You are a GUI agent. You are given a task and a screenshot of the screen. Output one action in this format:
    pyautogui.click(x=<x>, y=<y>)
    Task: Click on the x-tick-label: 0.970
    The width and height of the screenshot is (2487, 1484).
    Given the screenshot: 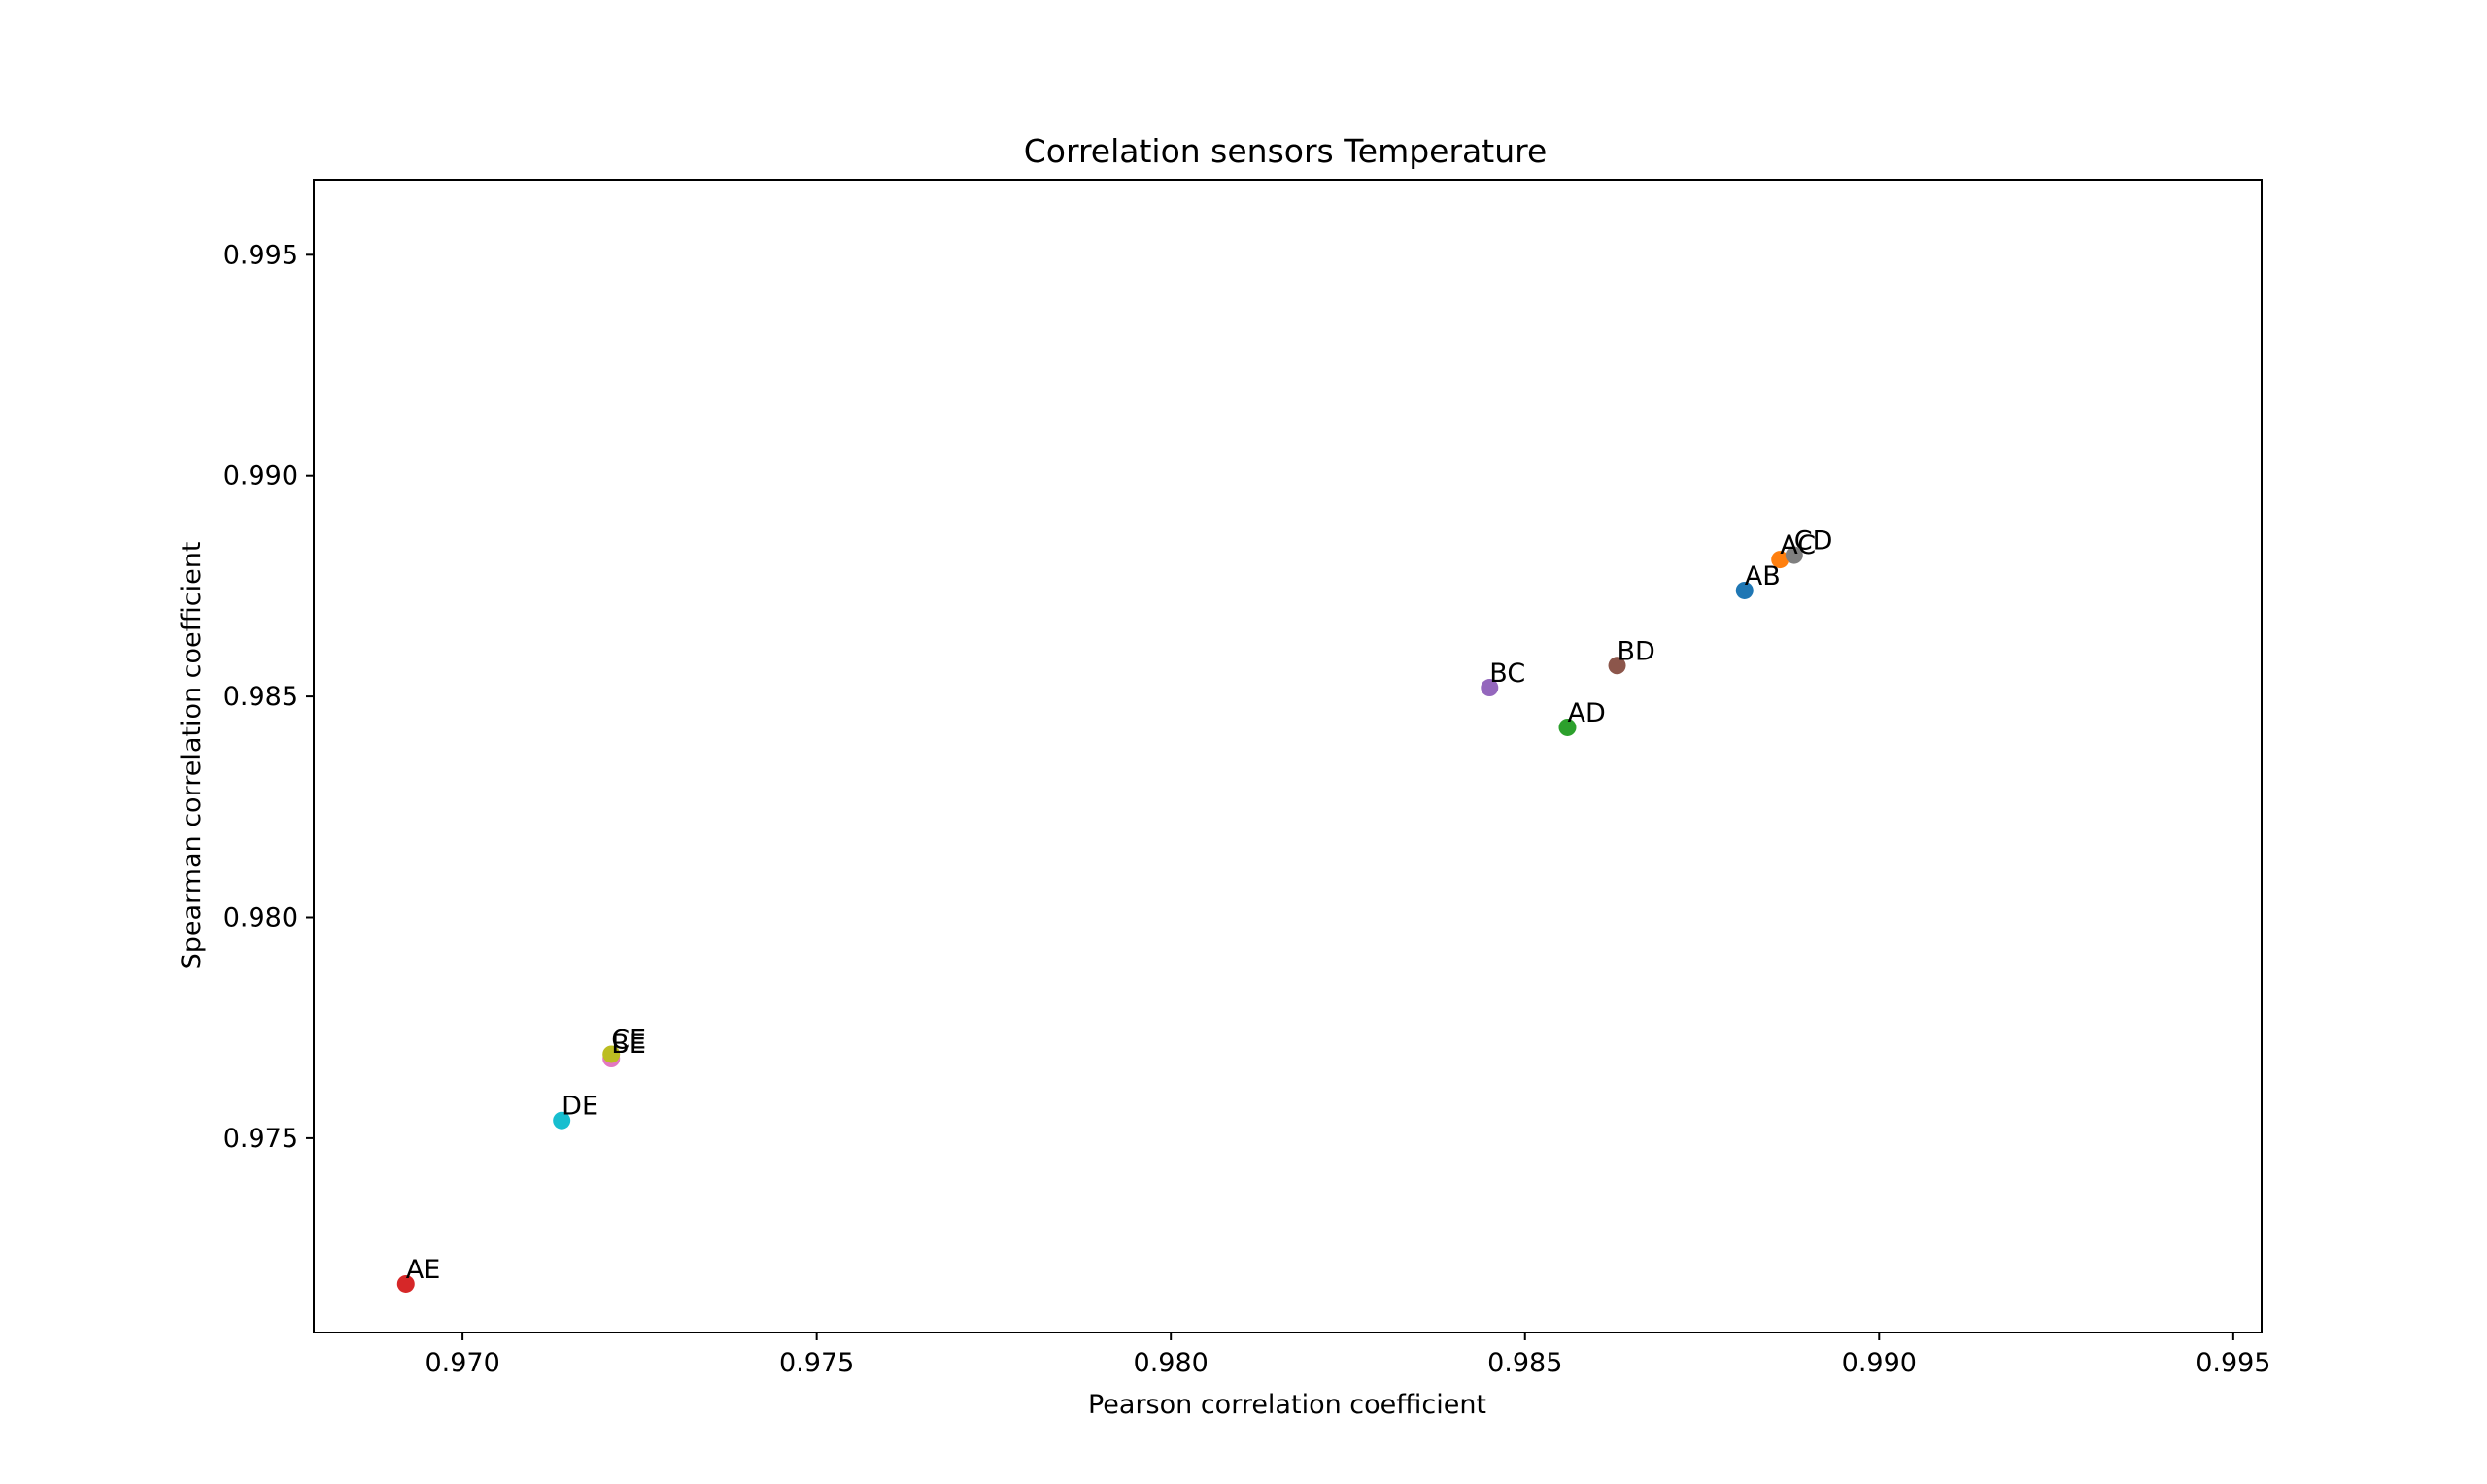 What is the action you would take?
    pyautogui.click(x=462, y=1363)
    